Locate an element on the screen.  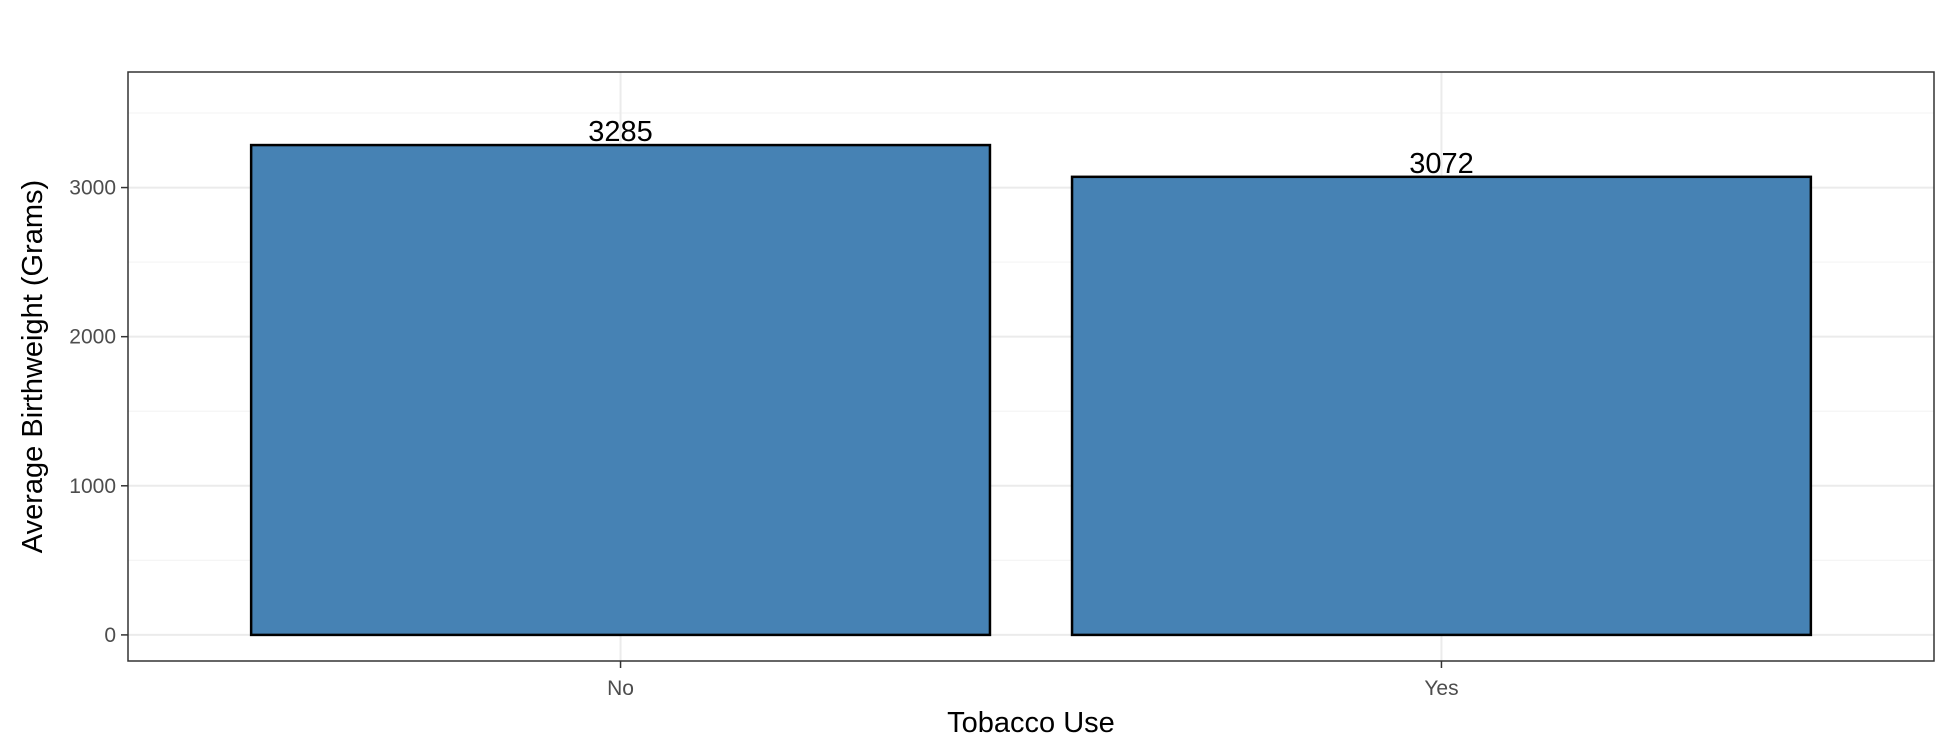
y-axis-title: Average Birthweight (Grams) is located at coordinates (33, 366).